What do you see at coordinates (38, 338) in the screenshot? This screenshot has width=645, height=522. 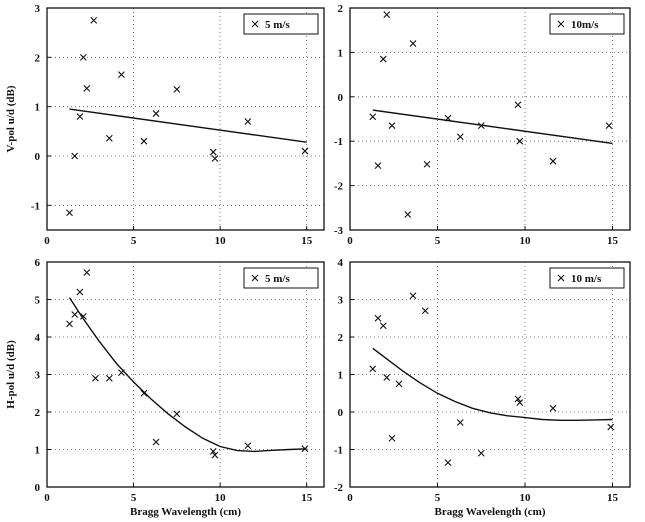 I see `y-tick-label: 4` at bounding box center [38, 338].